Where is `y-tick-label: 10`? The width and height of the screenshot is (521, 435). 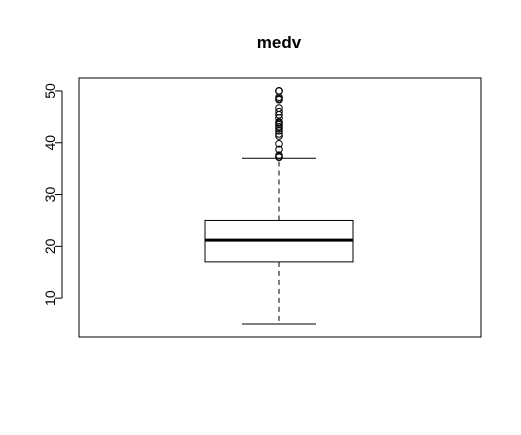 y-tick-label: 10 is located at coordinates (50, 298).